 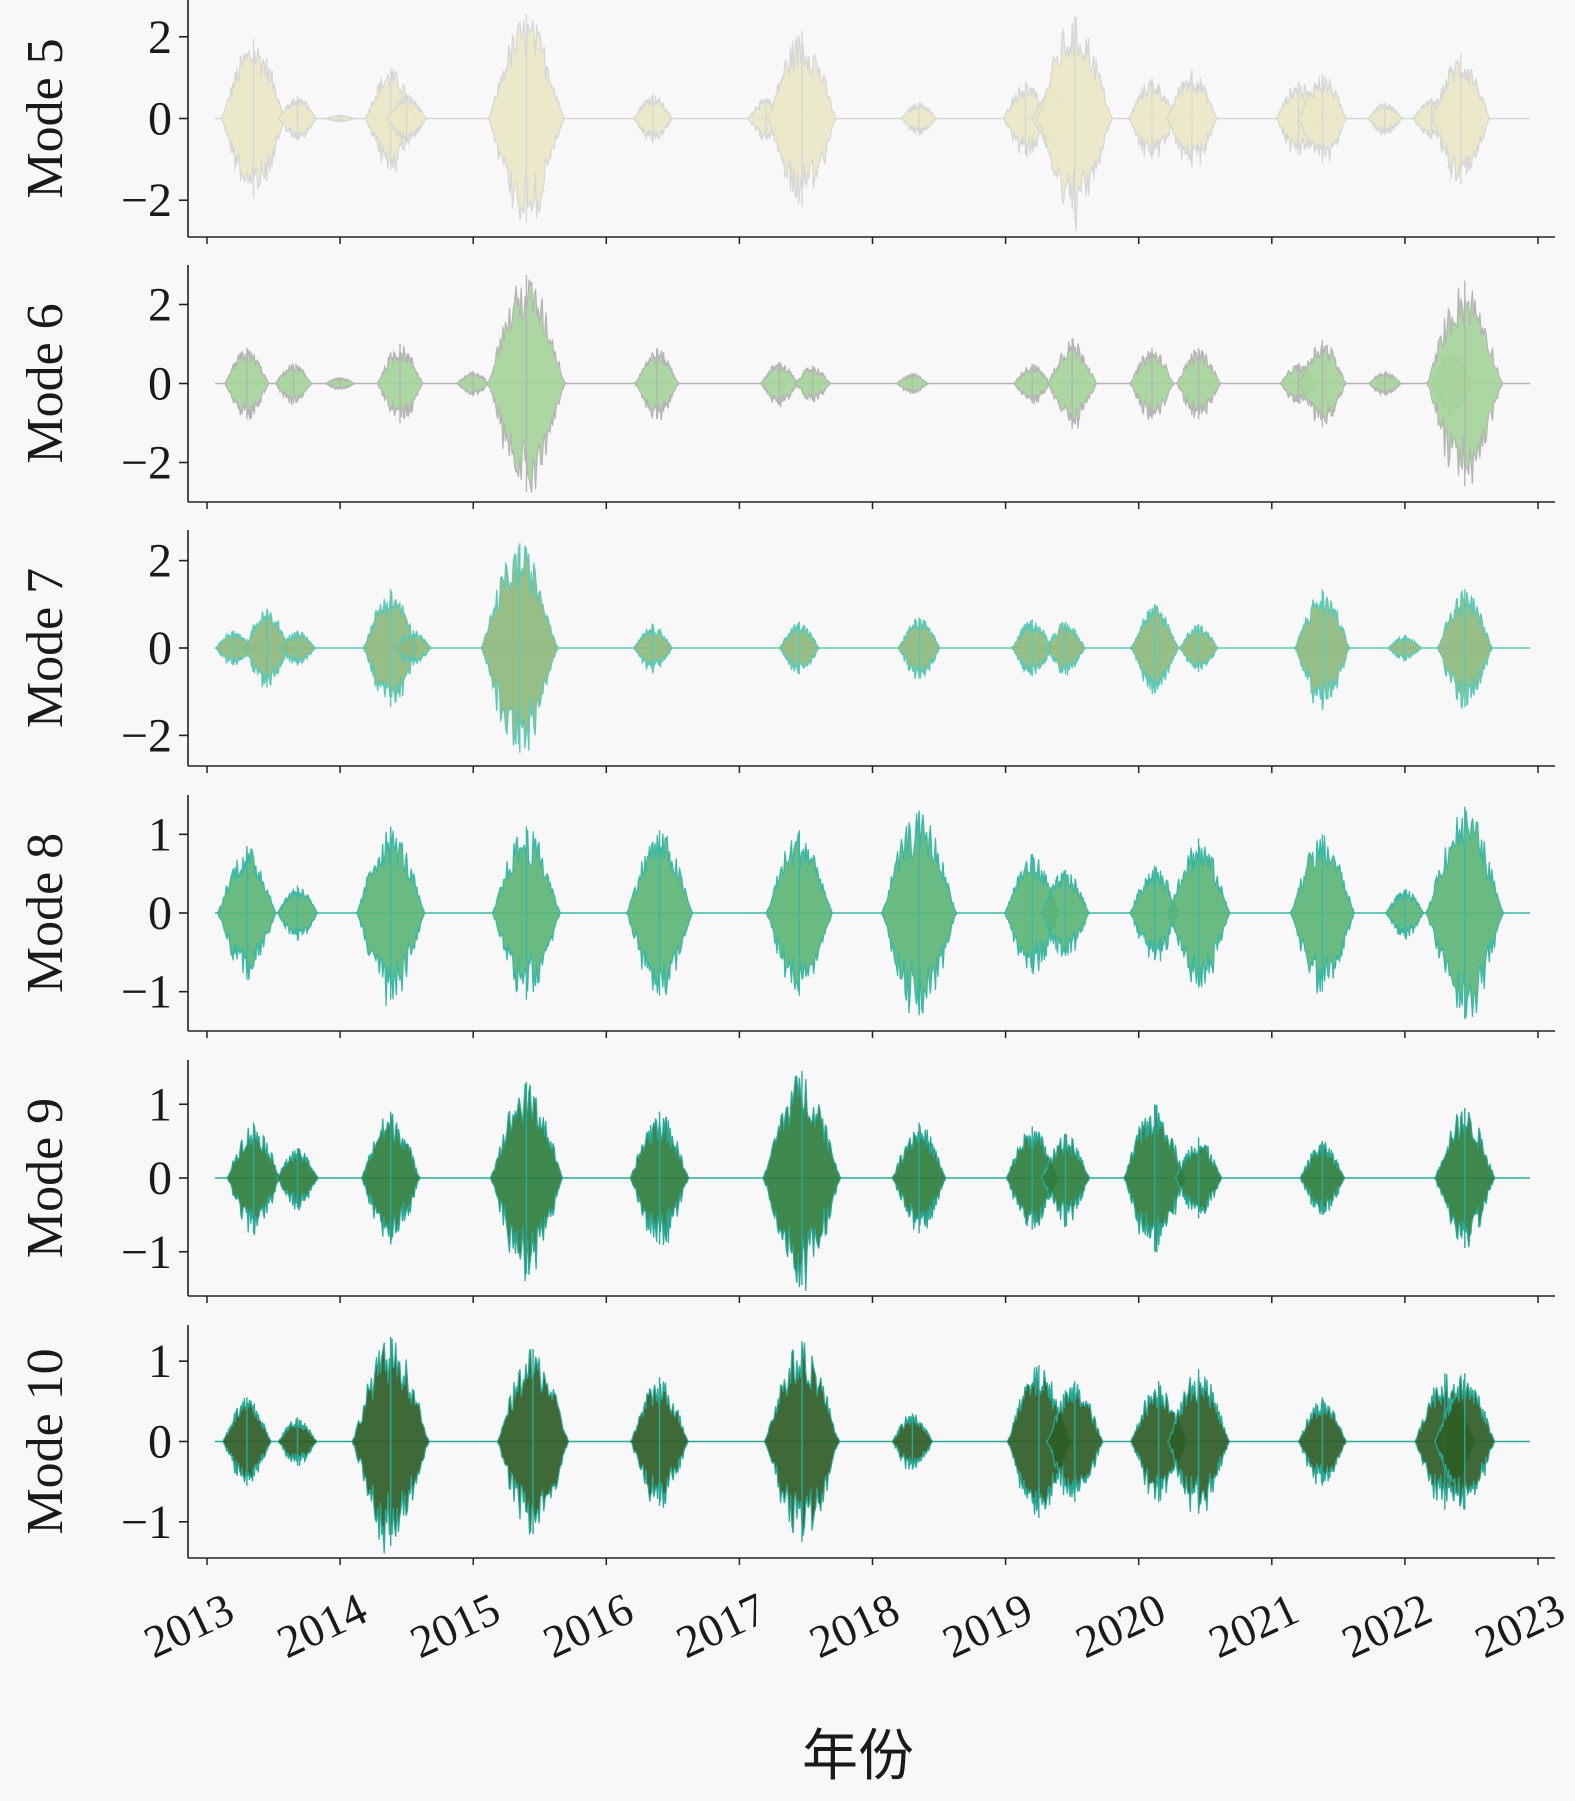 What do you see at coordinates (45, 913) in the screenshot?
I see `panel-ylabel: Mode 8` at bounding box center [45, 913].